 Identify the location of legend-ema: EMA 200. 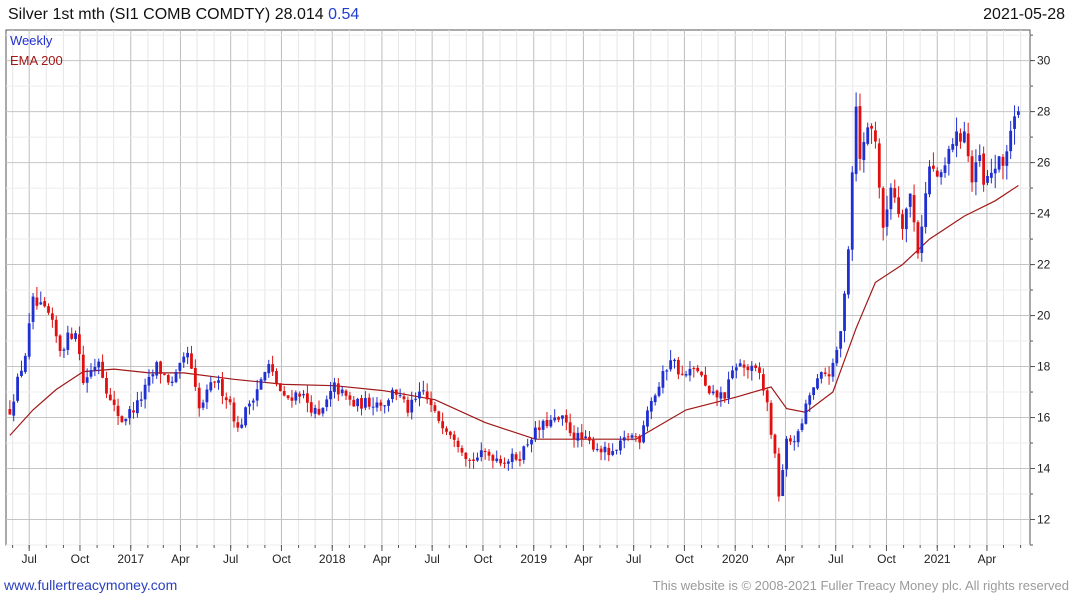
(36, 60).